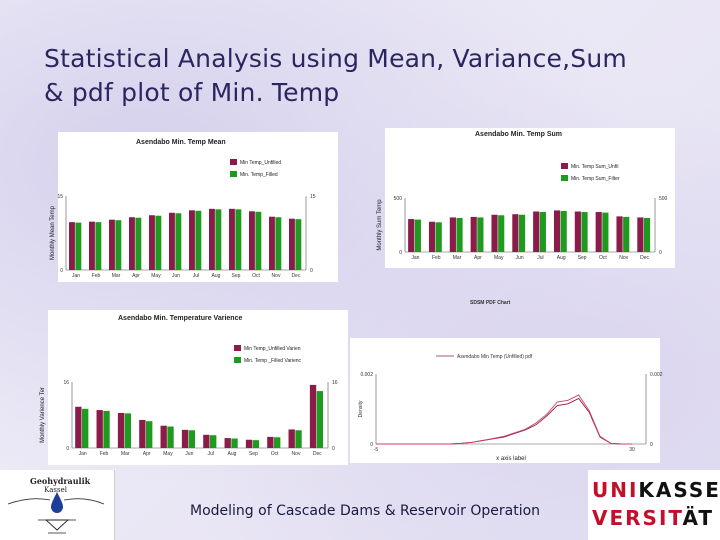 This screenshot has width=720, height=540. I want to click on y-tick-label-right: 0.002, so click(656, 375).